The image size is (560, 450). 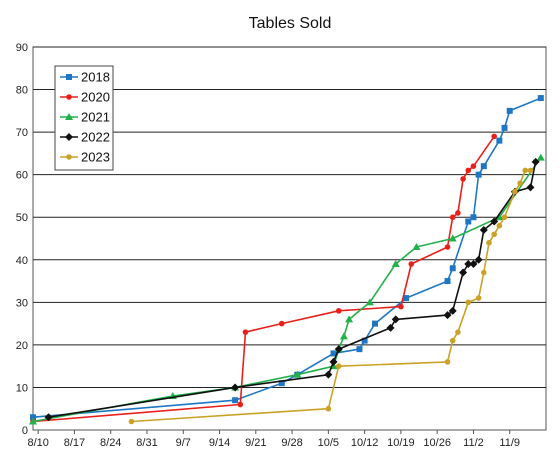 I want to click on x-tick-label: 8/31, so click(x=146, y=443).